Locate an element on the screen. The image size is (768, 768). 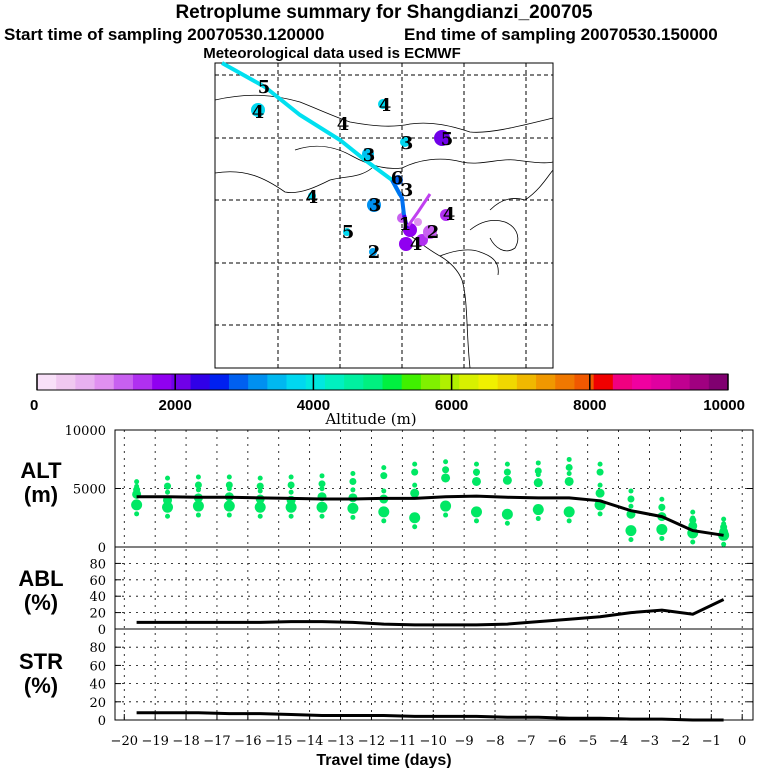
panel-unit: (%) is located at coordinates (41, 602).